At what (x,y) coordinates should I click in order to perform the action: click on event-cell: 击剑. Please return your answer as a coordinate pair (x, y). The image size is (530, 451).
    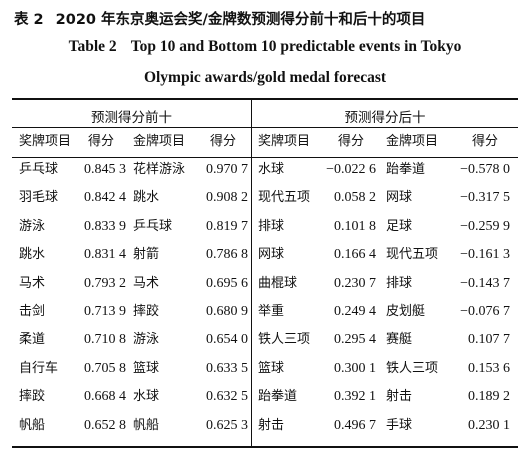
    Looking at the image, I should click on (32, 311).